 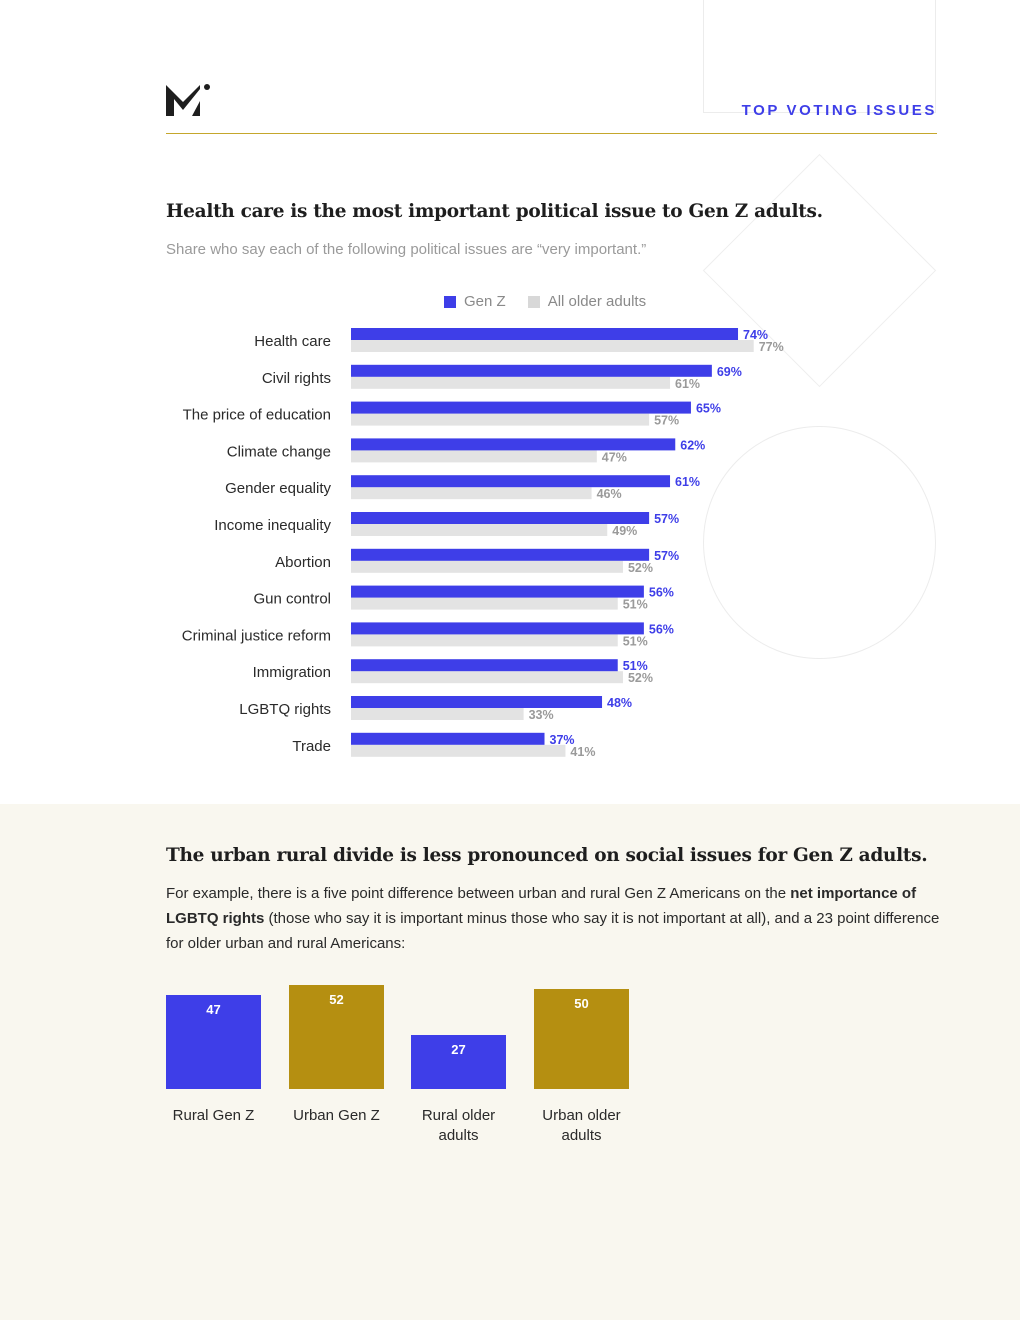 I want to click on value-label-older-lgbtq-rights: 33%, so click(x=541, y=715).